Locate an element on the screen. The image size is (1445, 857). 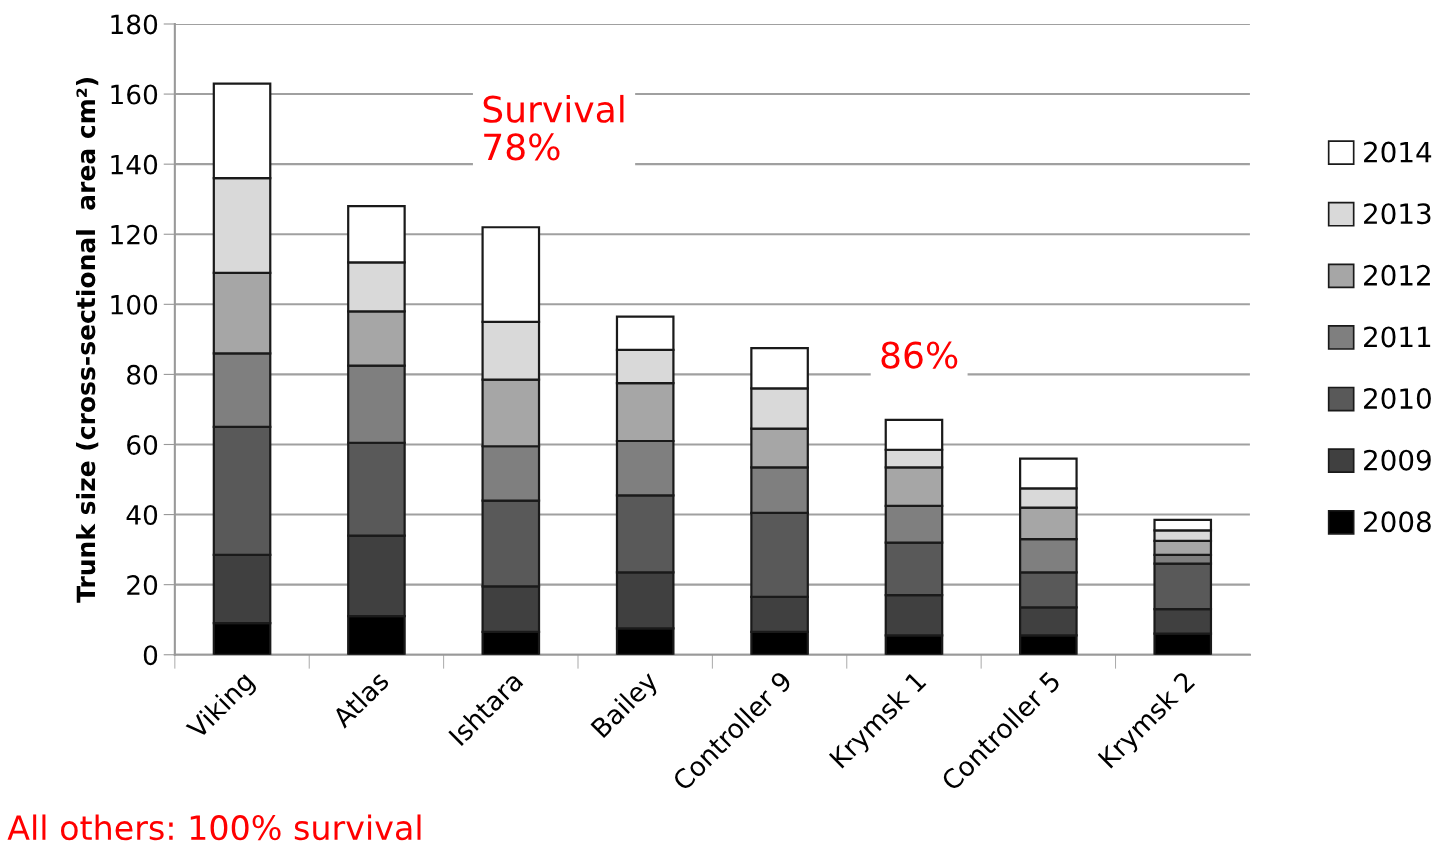
legend-label: 2011 is located at coordinates (1397, 337).